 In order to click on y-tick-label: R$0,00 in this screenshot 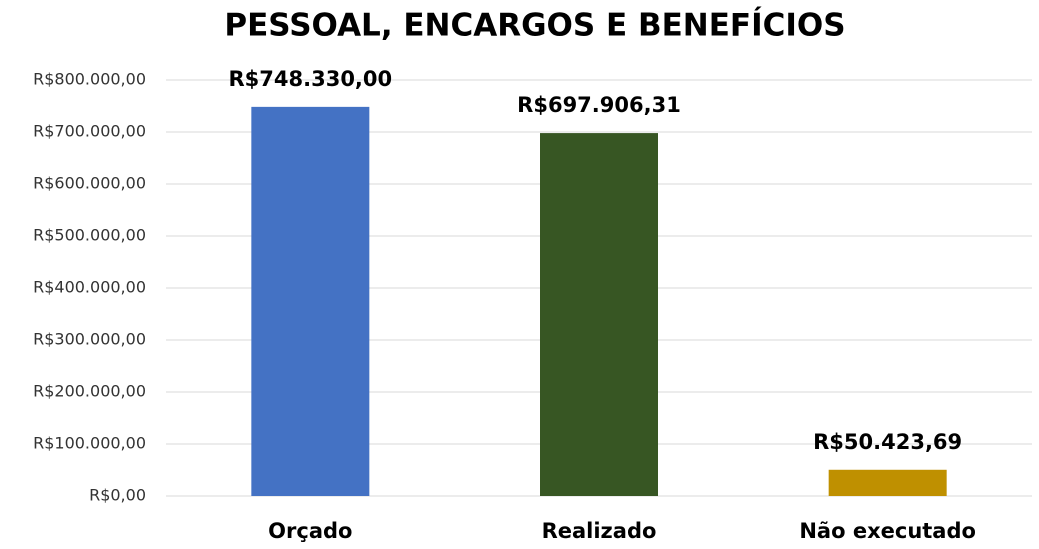, I will do `click(117, 495)`.